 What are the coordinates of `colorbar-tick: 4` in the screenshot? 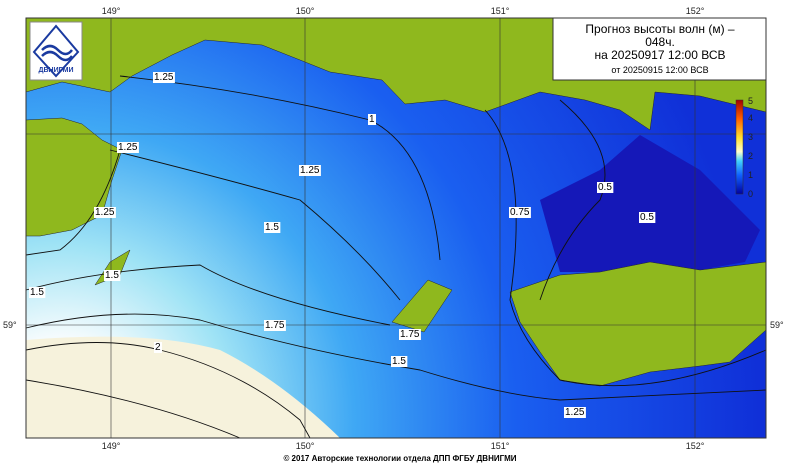 It's located at (750, 118).